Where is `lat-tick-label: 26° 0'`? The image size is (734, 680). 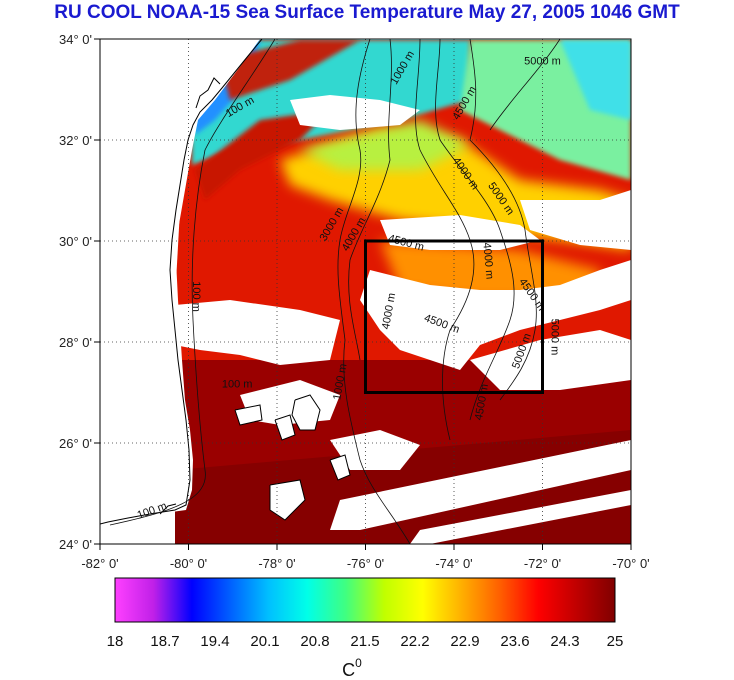 lat-tick-label: 26° 0' is located at coordinates (75, 443).